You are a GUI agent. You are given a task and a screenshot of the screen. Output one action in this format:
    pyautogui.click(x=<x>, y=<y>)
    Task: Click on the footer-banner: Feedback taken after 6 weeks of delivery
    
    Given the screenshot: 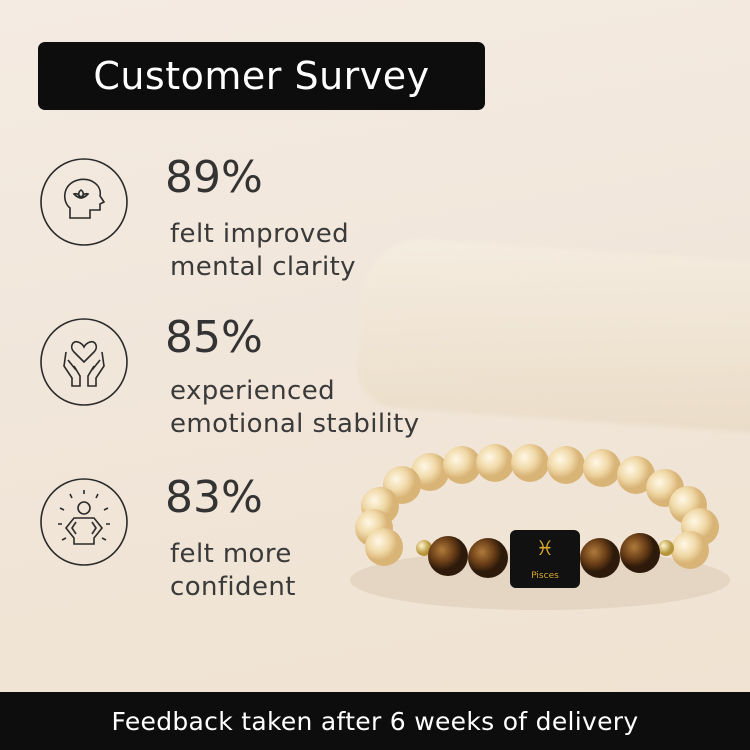 What is the action you would take?
    pyautogui.click(x=375, y=721)
    